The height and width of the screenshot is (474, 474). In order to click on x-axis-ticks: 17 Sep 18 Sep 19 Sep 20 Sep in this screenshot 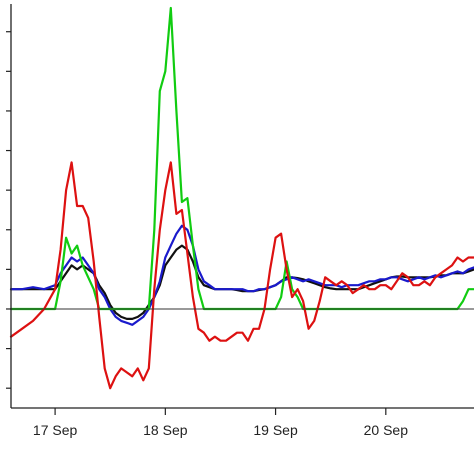, I will do `click(220, 423)`.